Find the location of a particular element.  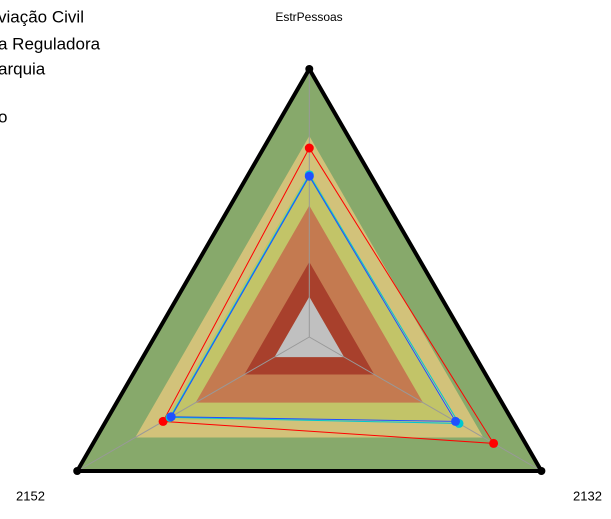

legend-text: arquia is located at coordinates (23, 68).